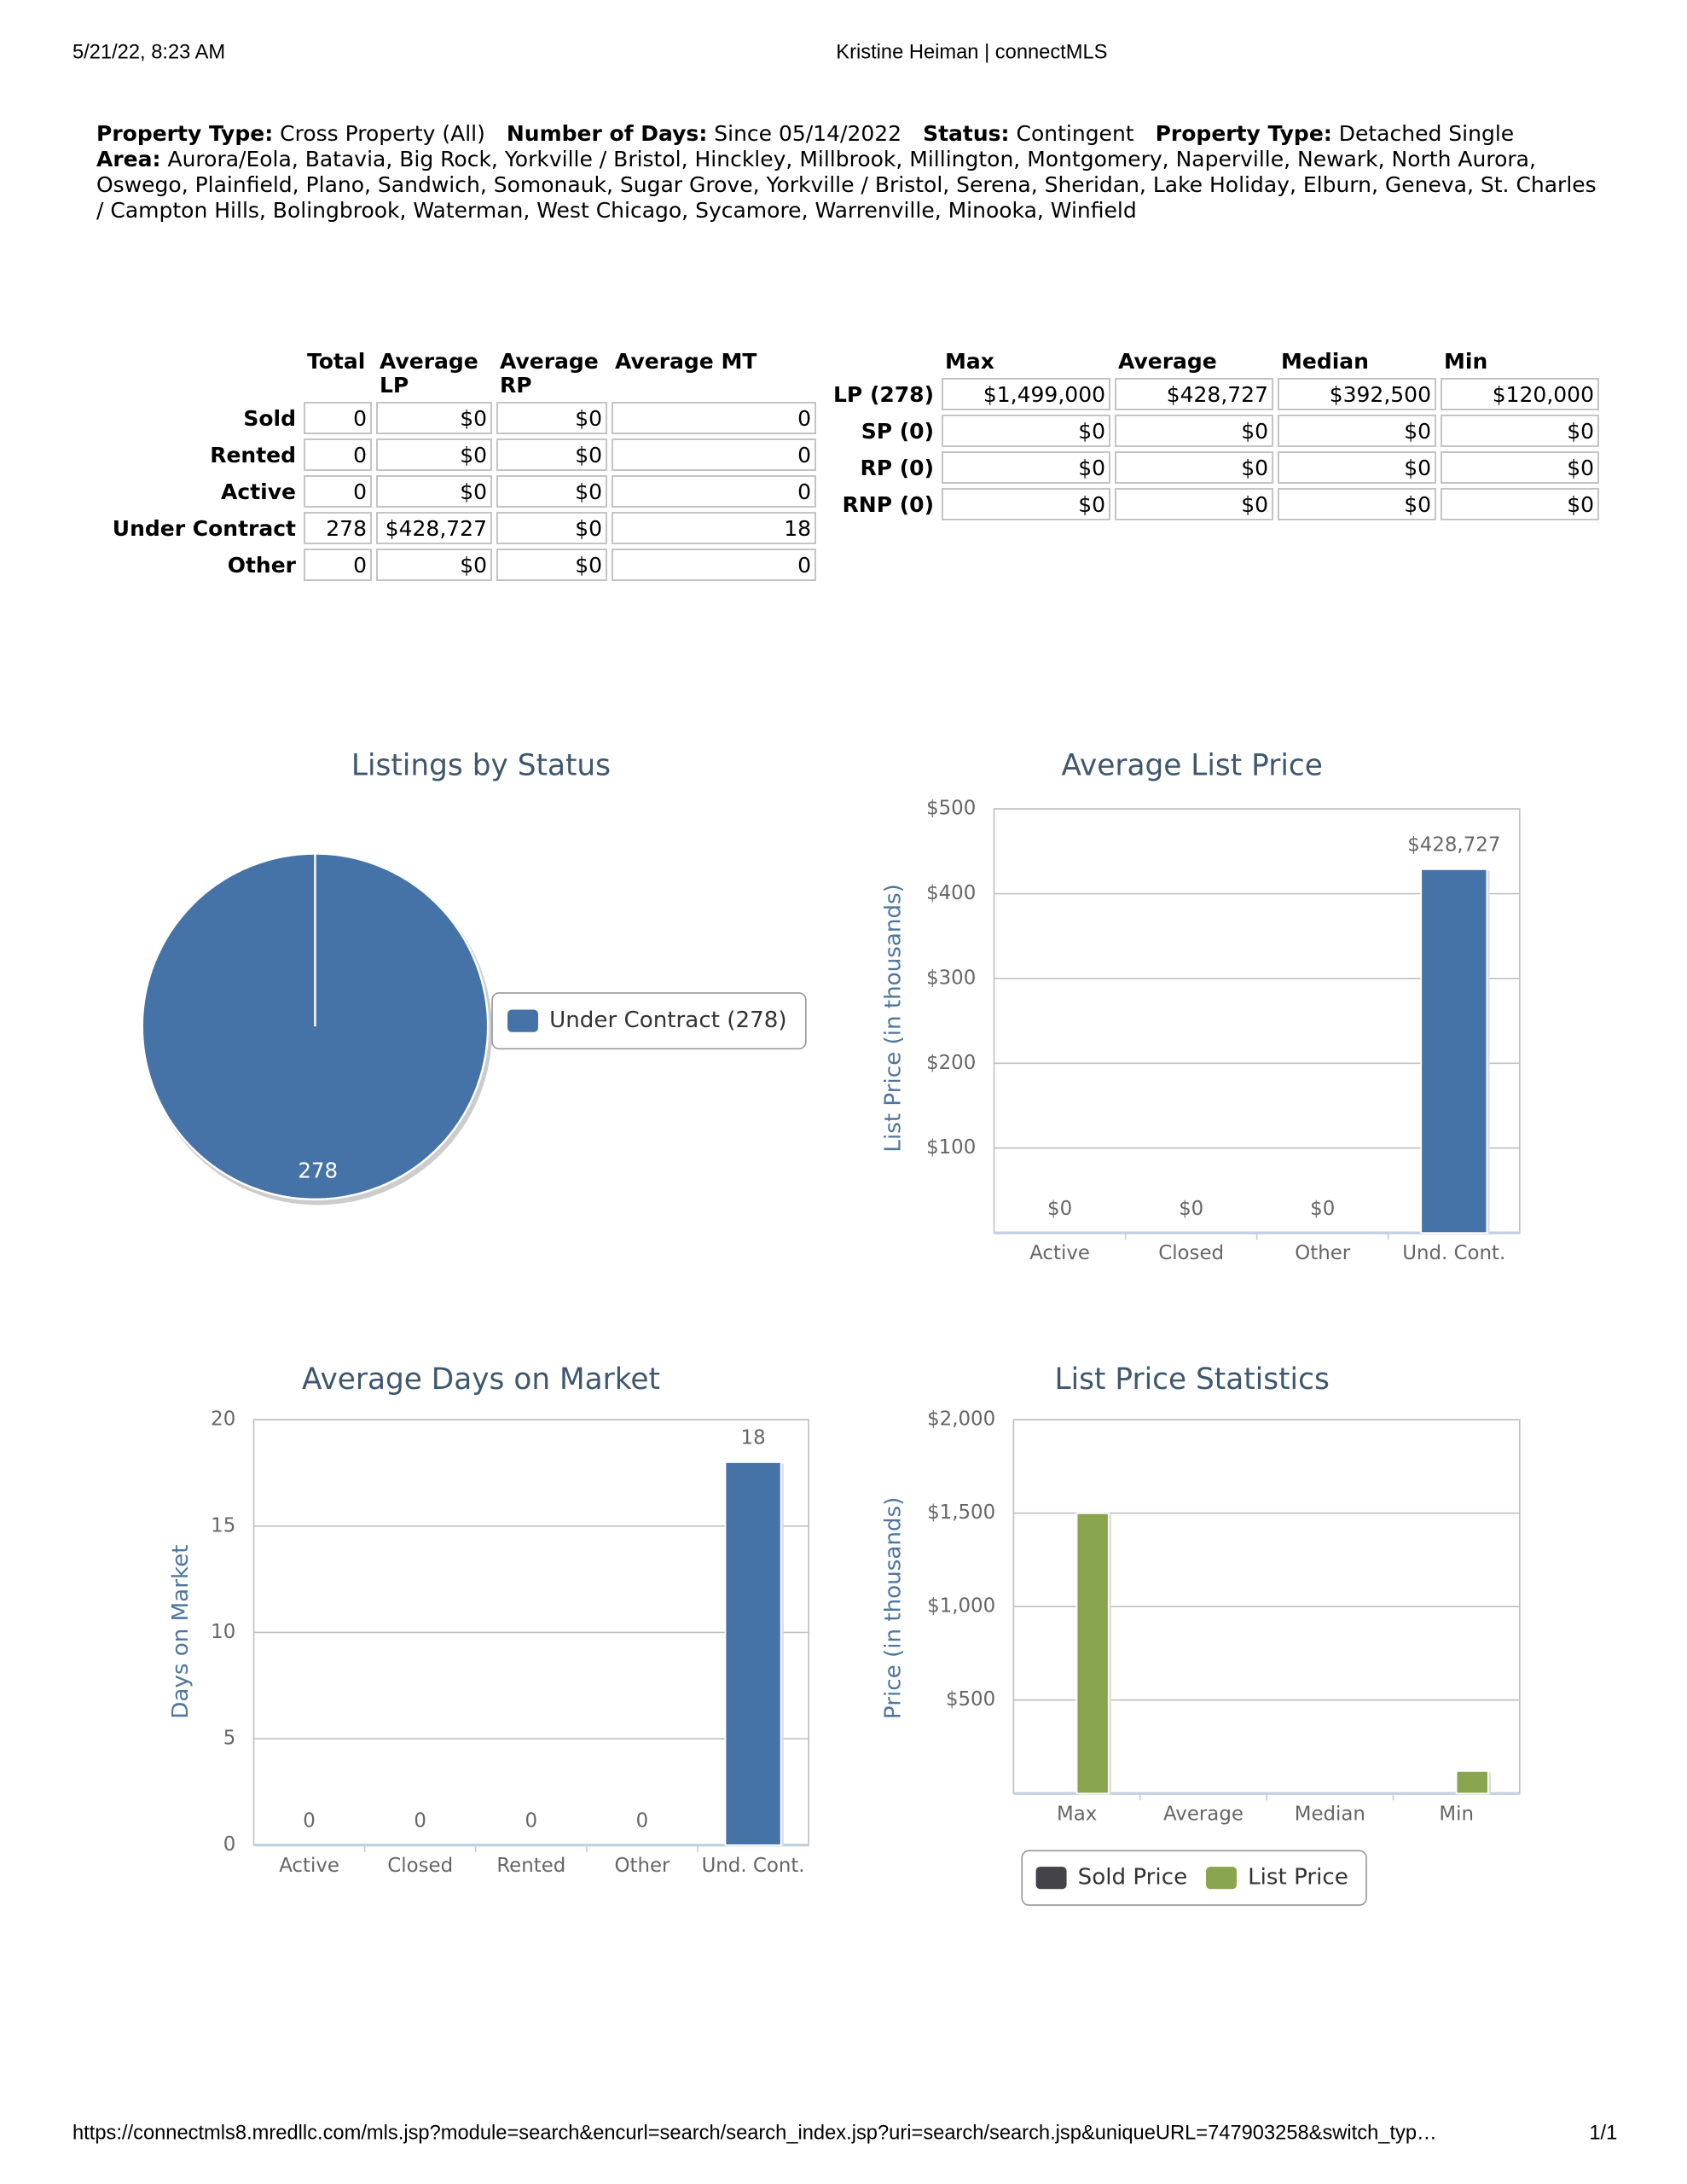  Describe the element at coordinates (714, 528) in the screenshot. I see `table-cell: 18` at that location.